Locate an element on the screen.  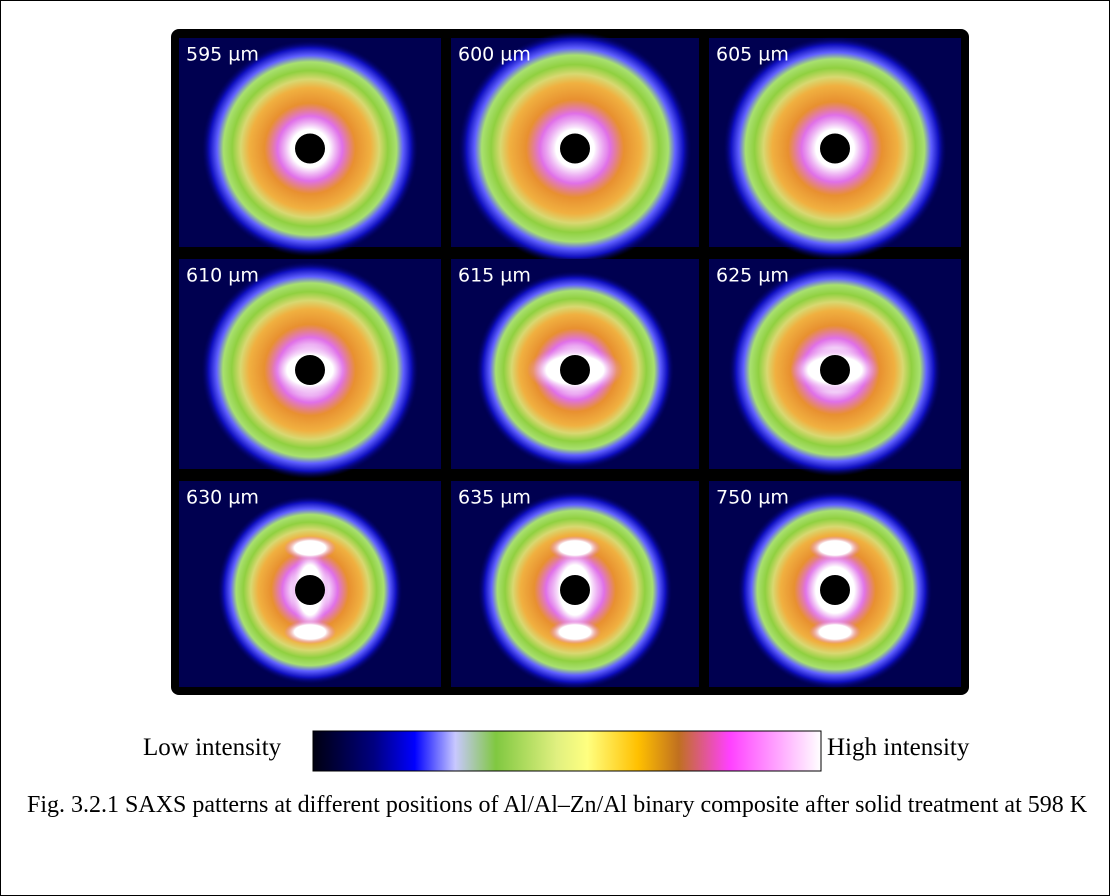
saxs-panel: 600 µm is located at coordinates (575, 148).